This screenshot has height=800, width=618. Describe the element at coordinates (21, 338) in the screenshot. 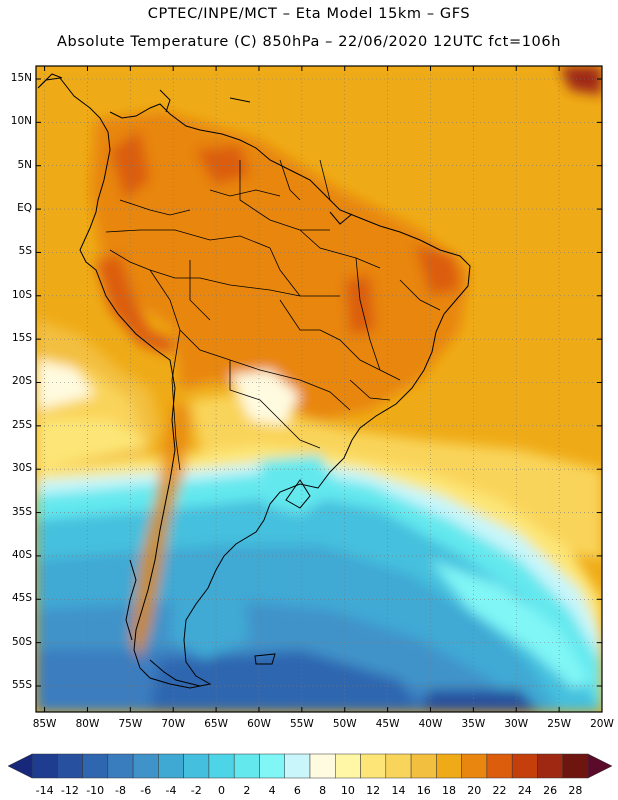

I see `lat-label: 15S` at that location.